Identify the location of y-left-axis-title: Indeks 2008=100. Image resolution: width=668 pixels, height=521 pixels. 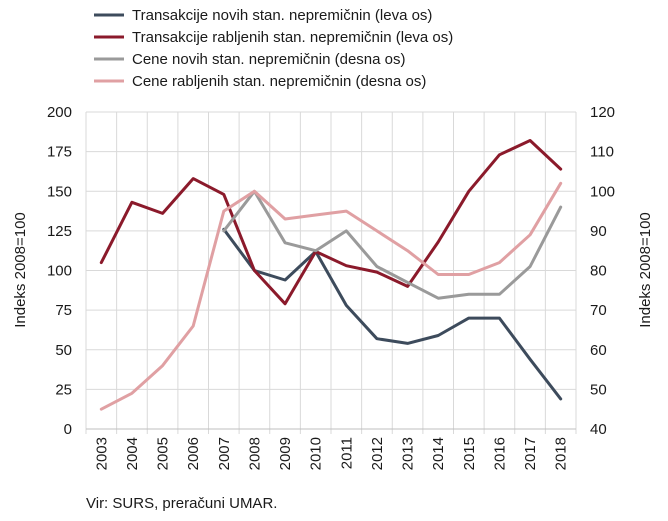
(20, 270).